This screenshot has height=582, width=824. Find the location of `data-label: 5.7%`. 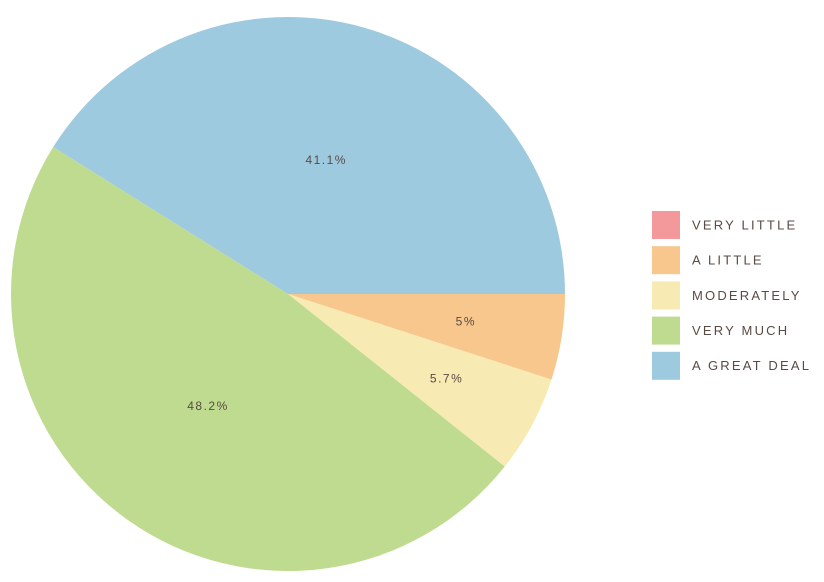

data-label: 5.7% is located at coordinates (446, 378).